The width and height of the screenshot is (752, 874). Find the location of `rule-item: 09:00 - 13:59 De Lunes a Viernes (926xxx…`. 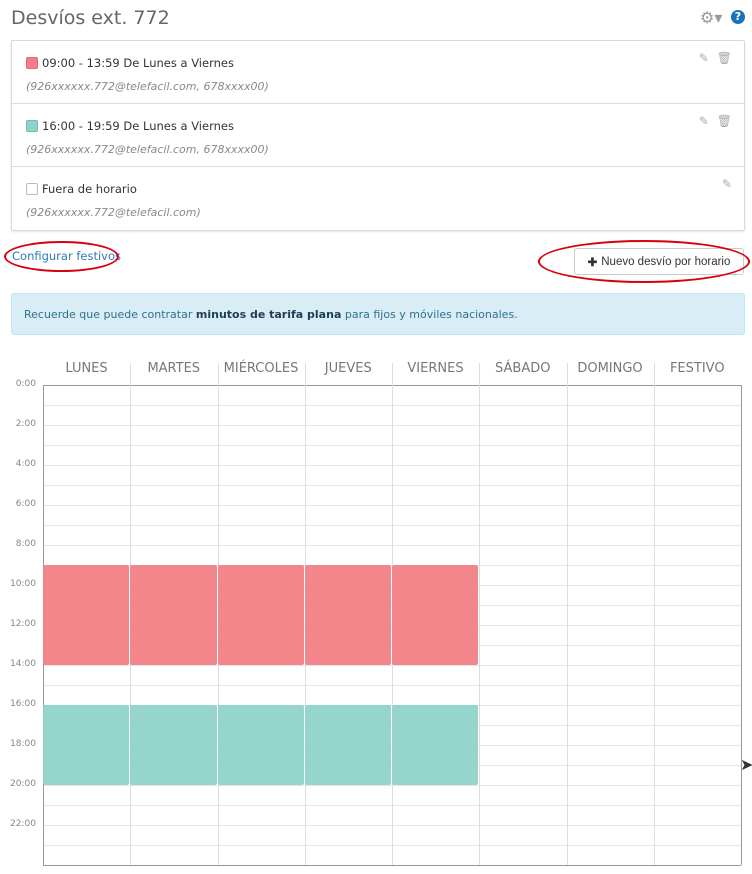

rule-item: 09:00 - 13:59 De Lunes a Viernes (926xxx… is located at coordinates (378, 72).